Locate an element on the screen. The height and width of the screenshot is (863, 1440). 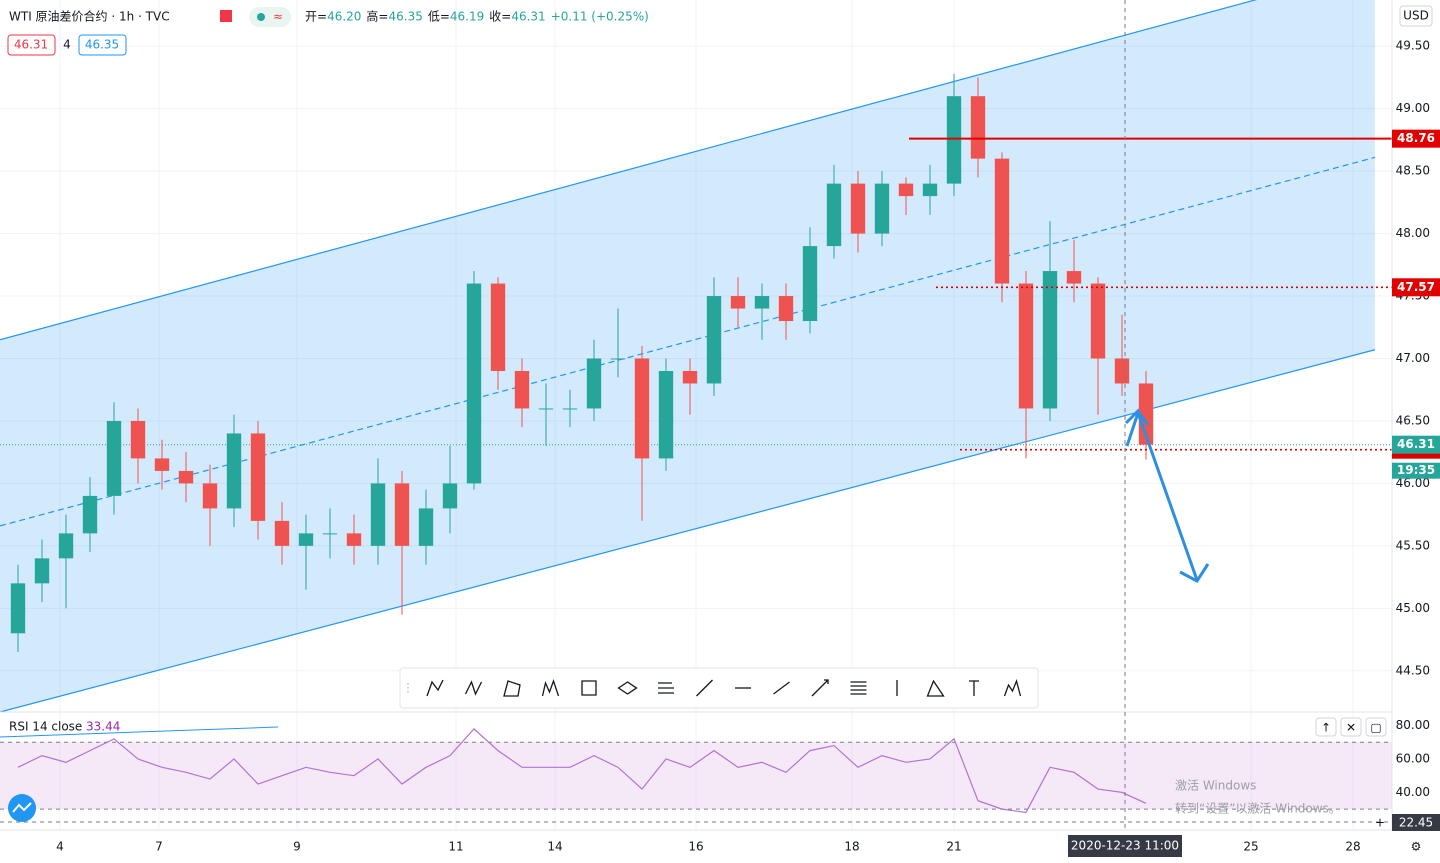
ohlc-key: 低= is located at coordinates (439, 17).